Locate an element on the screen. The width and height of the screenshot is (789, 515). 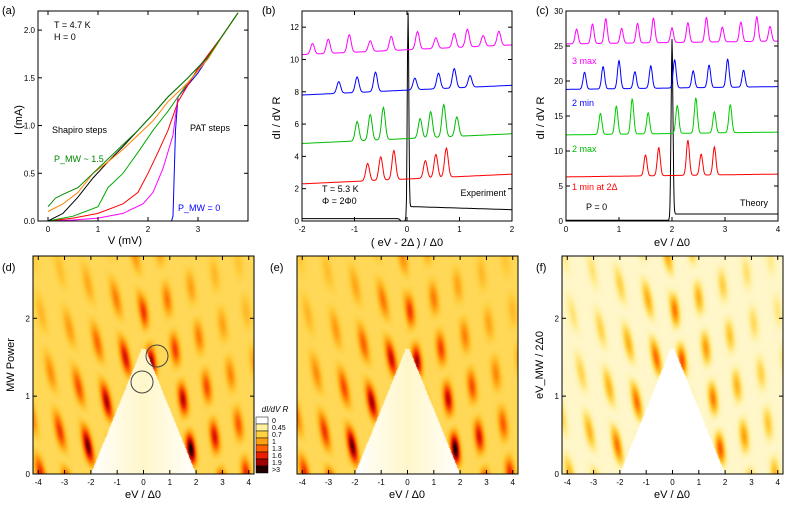
panel-a-ticks: 0 1 2 3 0.0 0.5 1.0 1.5 2.0 is located at coordinates (136, 122).